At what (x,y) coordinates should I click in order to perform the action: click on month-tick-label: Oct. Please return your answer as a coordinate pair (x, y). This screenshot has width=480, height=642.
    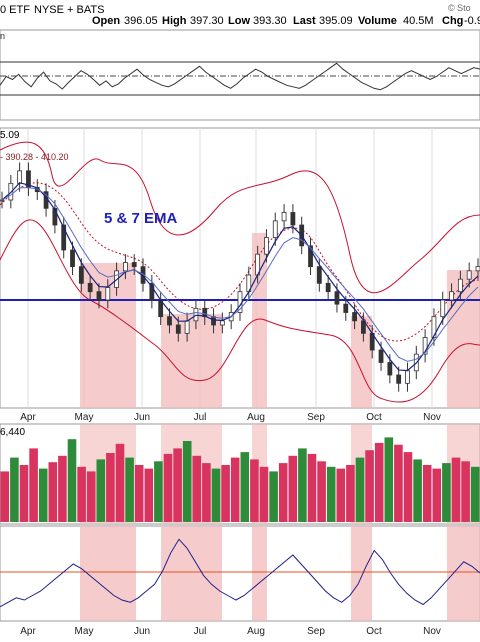
    Looking at the image, I should click on (374, 417).